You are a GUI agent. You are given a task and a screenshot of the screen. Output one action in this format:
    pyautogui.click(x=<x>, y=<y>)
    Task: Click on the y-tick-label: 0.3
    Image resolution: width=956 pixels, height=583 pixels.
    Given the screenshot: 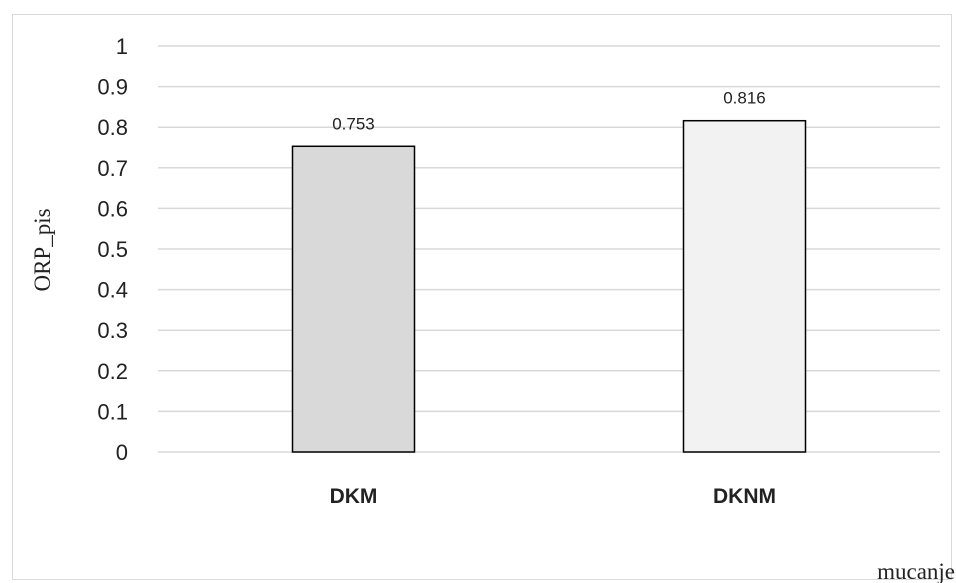 What is the action you would take?
    pyautogui.click(x=112, y=330)
    